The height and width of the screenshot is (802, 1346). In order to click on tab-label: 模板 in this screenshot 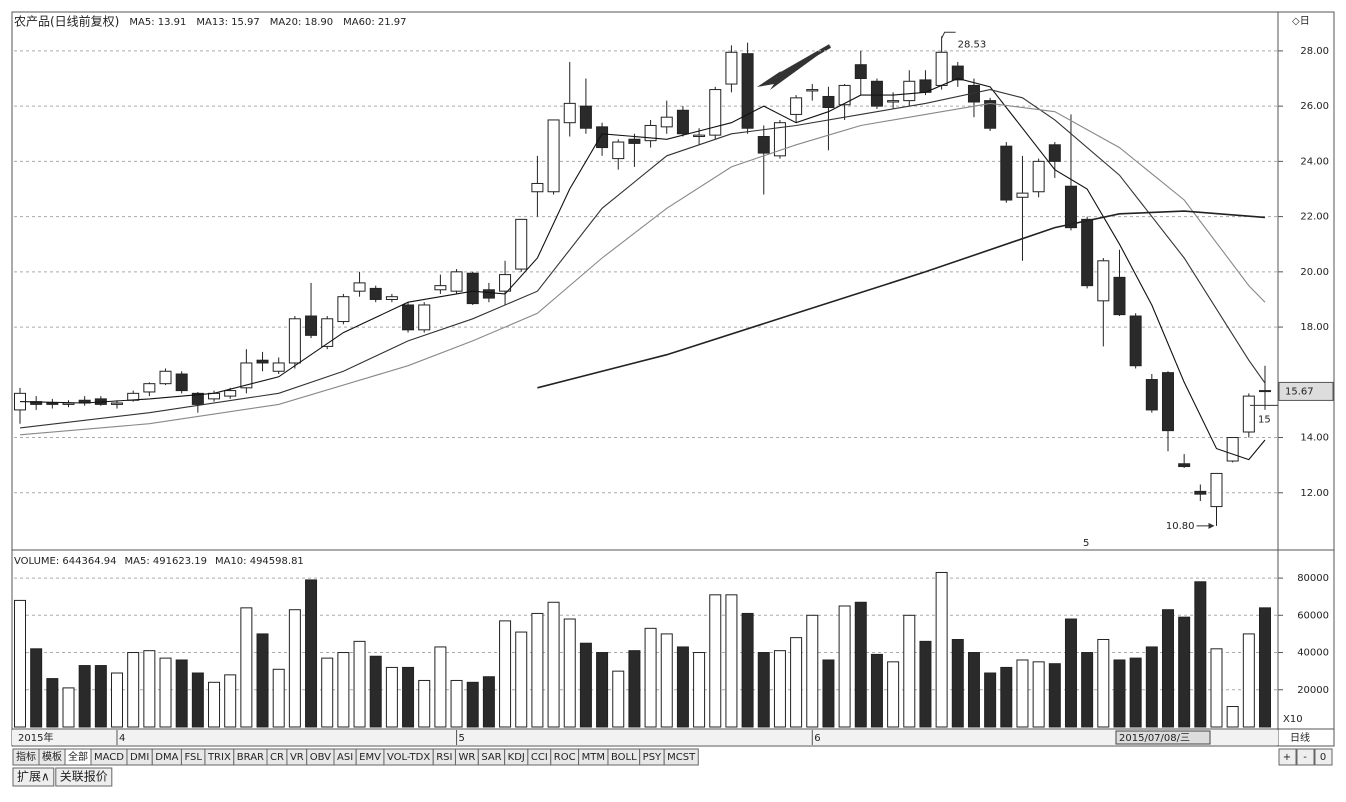, I will do `click(52, 756)`.